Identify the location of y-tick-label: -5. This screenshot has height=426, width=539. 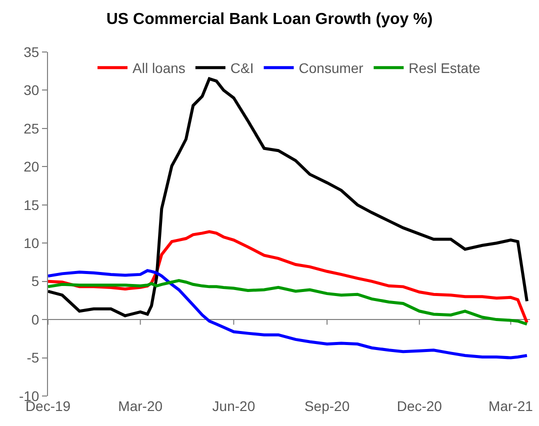
(33, 358).